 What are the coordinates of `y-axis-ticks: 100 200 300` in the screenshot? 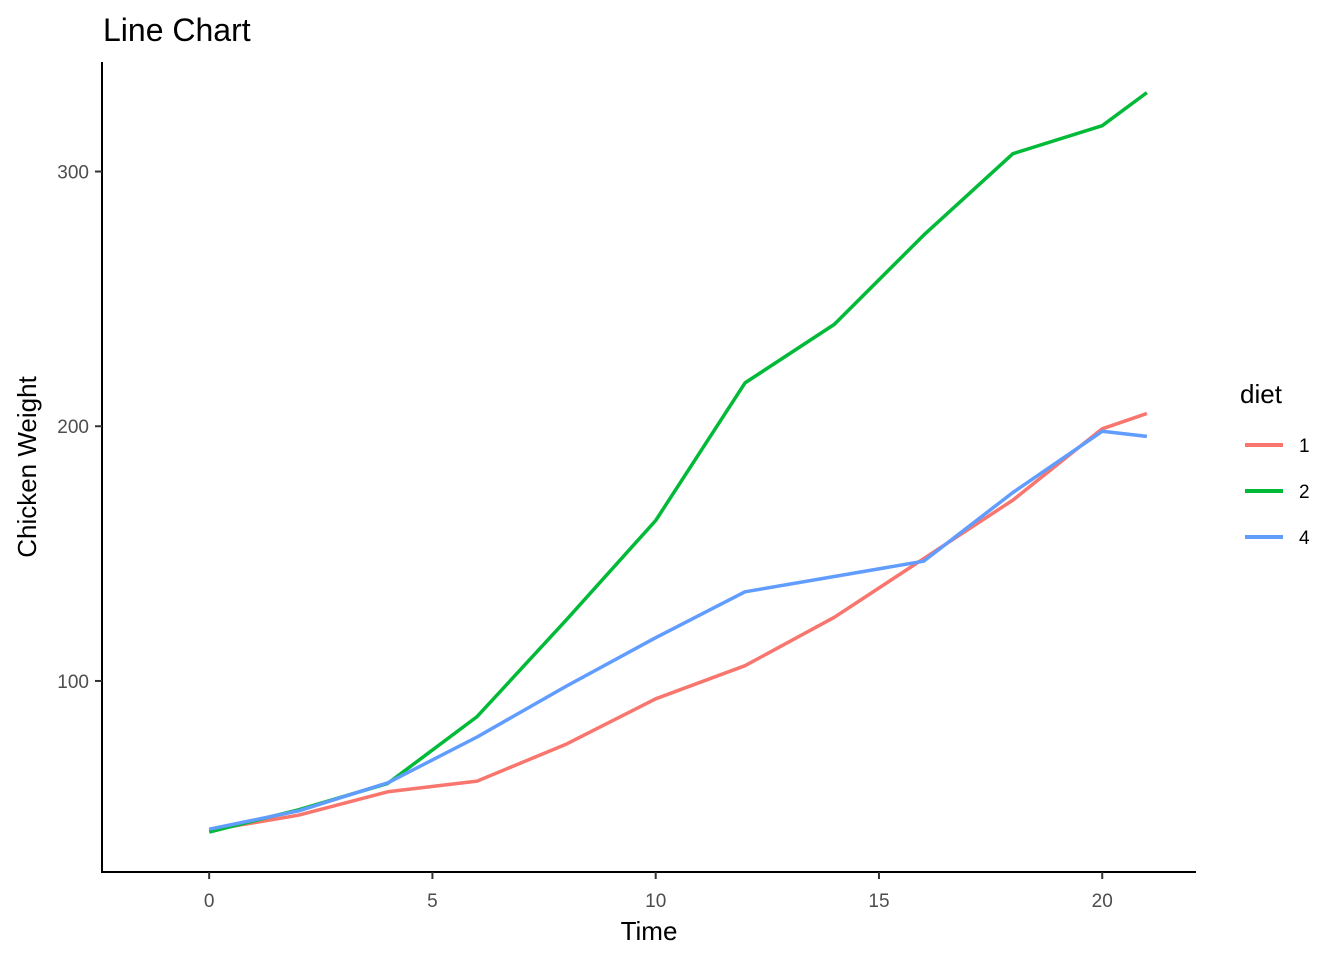 It's located at (79, 428).